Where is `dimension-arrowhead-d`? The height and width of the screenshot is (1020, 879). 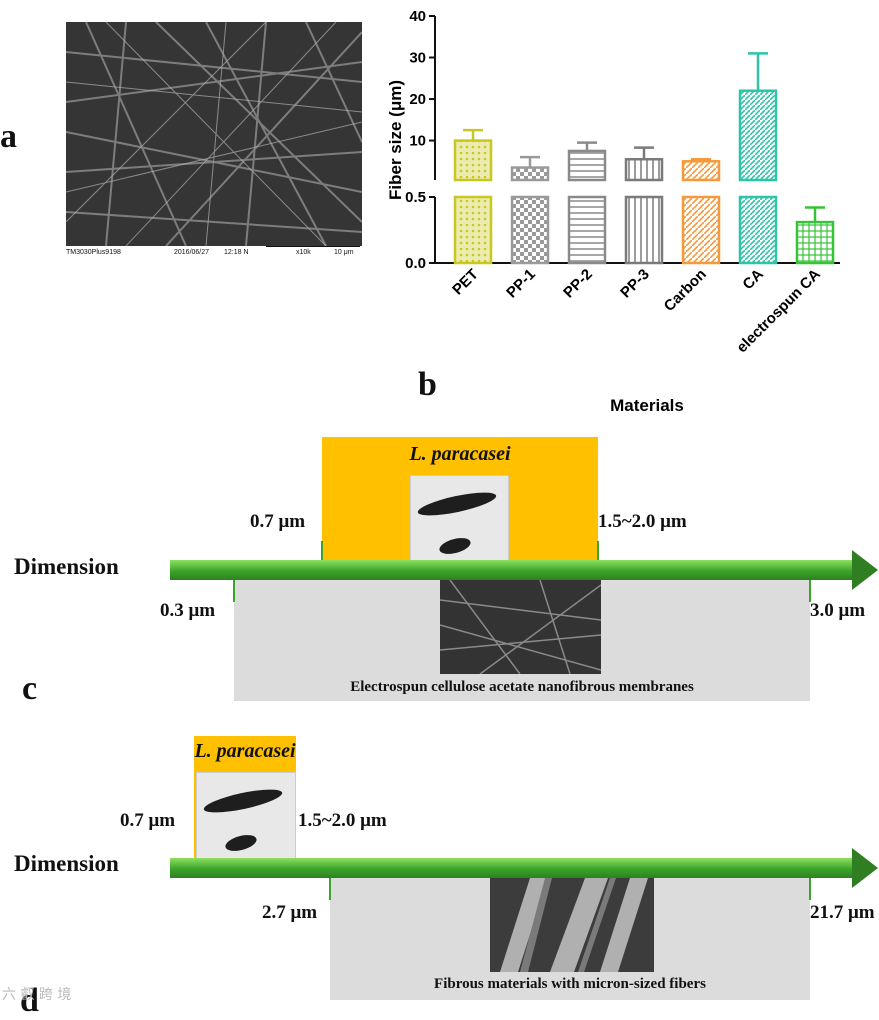
dimension-arrowhead-d is located at coordinates (865, 868).